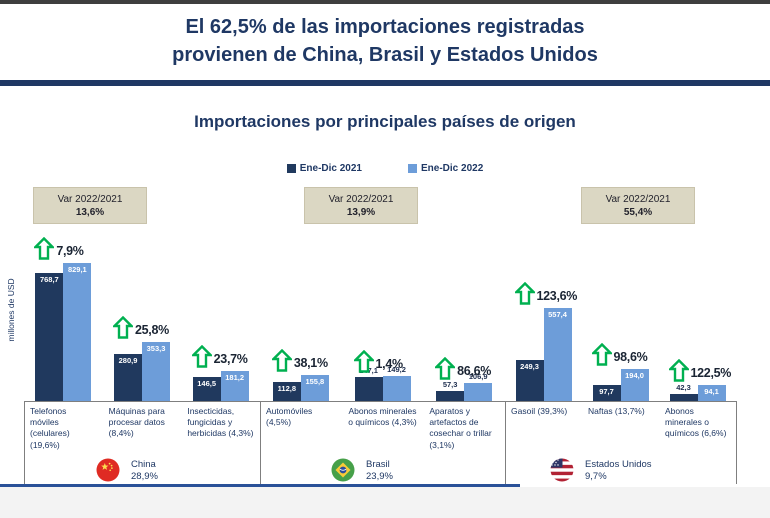 Image resolution: width=770 pixels, height=518 pixels. I want to click on delta-annotation: 38,1%, so click(299, 360).